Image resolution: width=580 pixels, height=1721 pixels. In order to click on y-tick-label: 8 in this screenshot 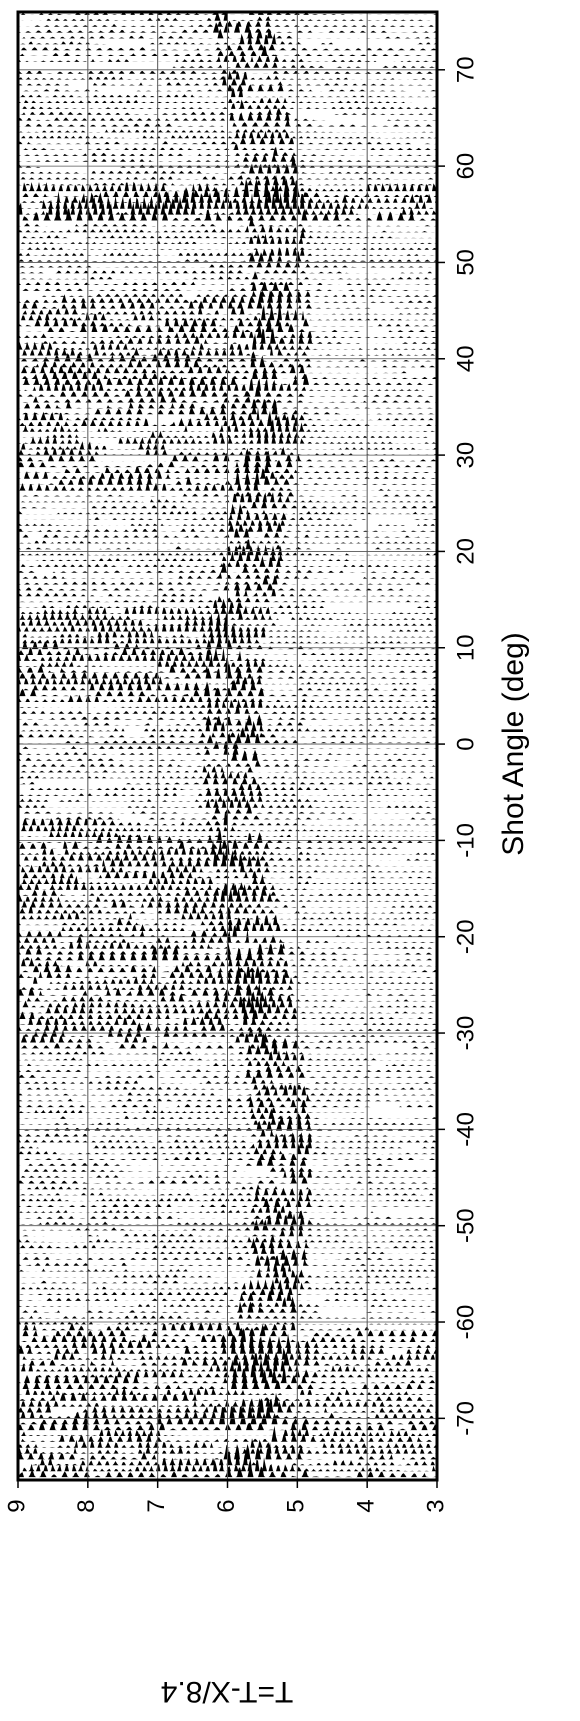, I will do `click(86, 1505)`.